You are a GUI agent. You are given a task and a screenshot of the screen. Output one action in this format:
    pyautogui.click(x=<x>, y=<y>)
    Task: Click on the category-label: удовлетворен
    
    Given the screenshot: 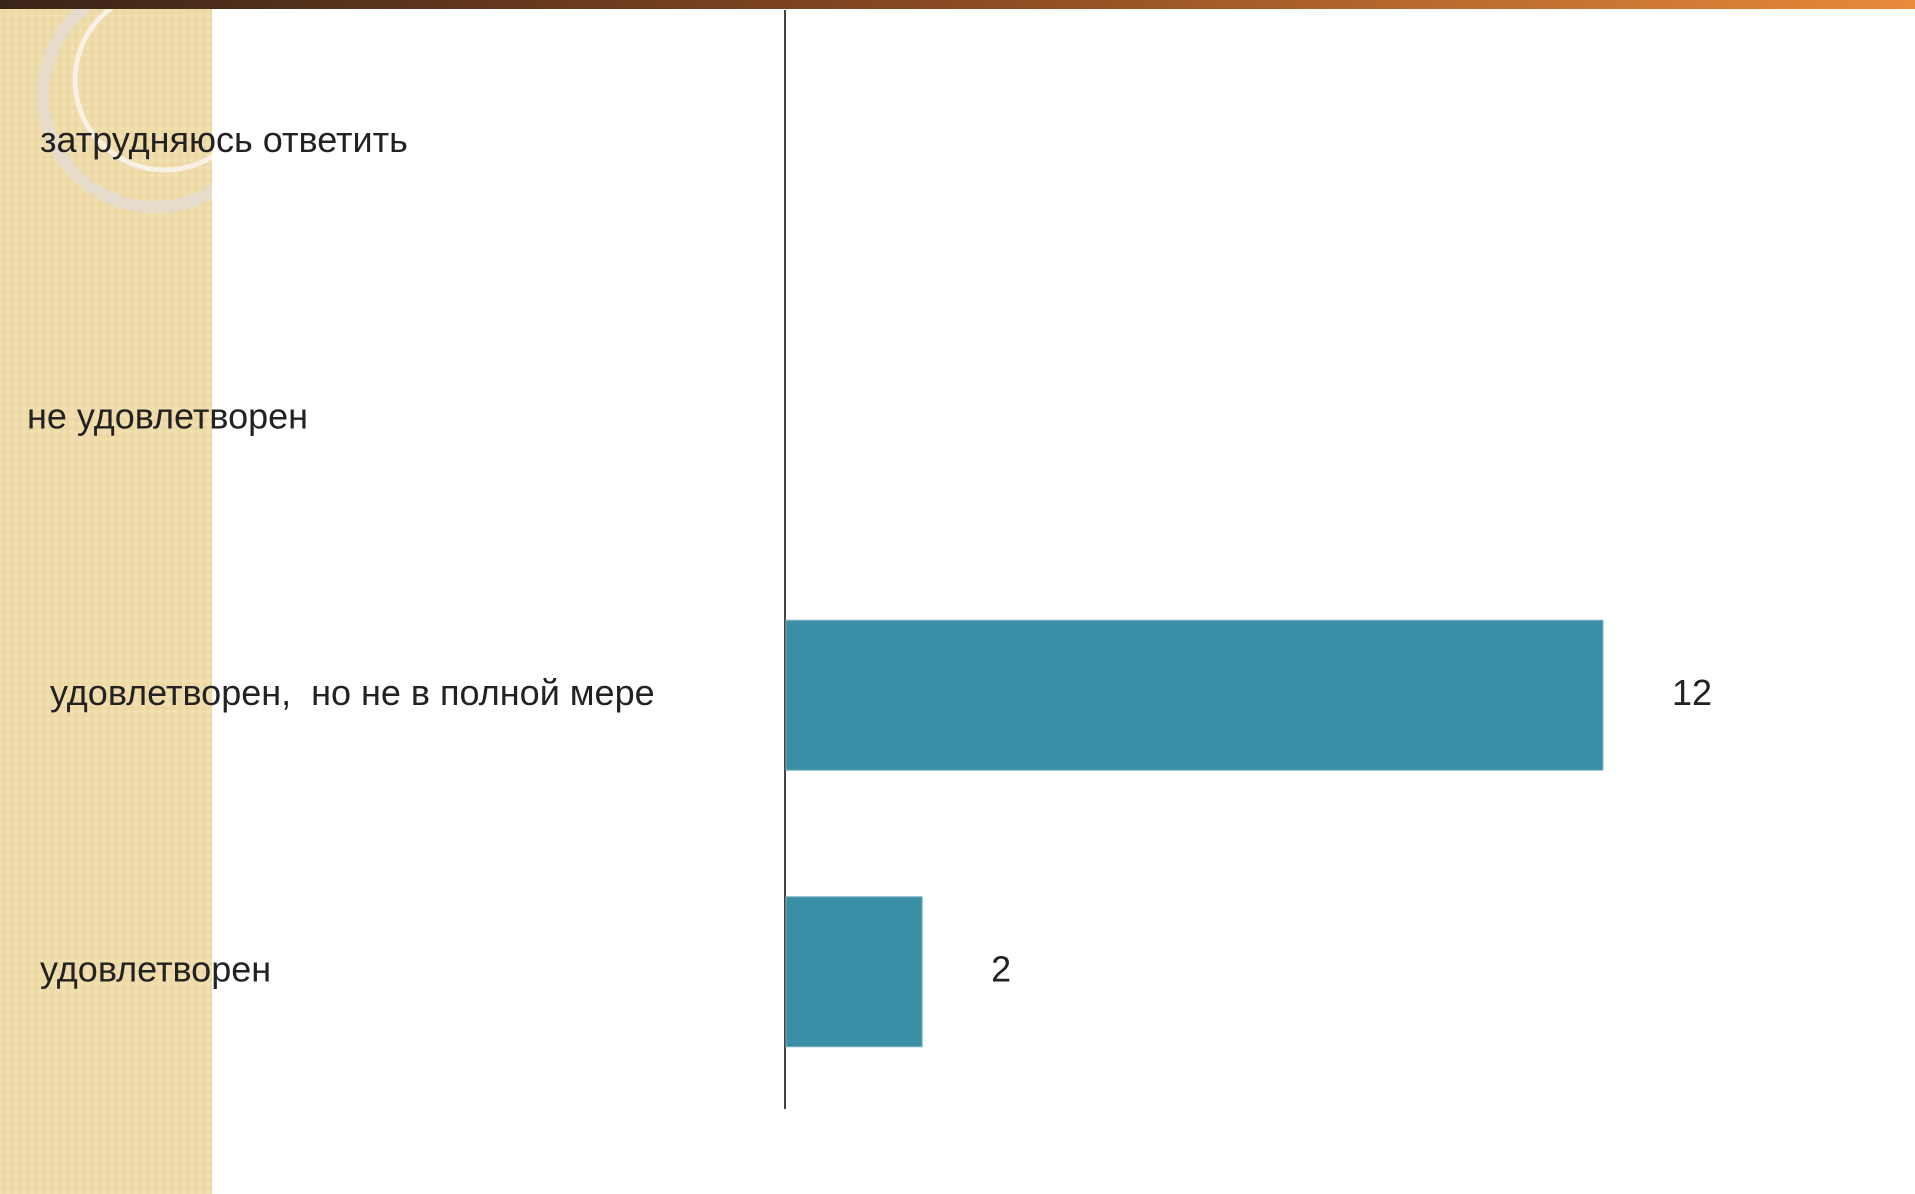 What is the action you would take?
    pyautogui.click(x=155, y=968)
    